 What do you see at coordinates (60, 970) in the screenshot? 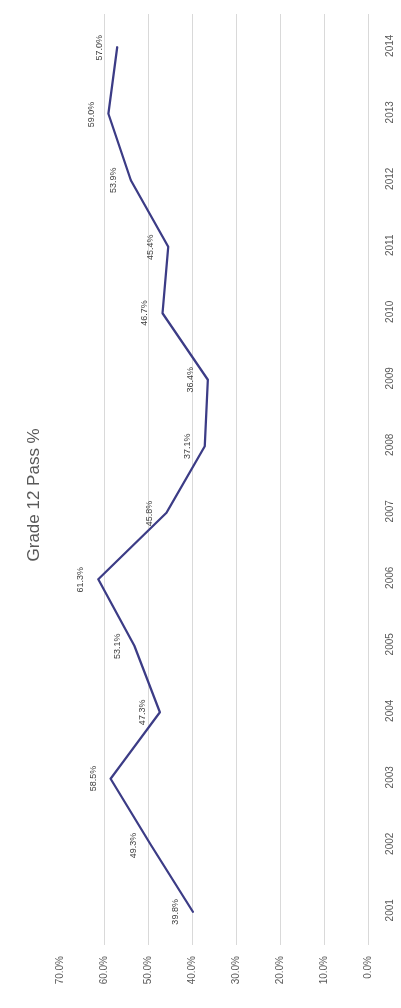
I see `x-tick-label: 70.0%` at bounding box center [60, 970].